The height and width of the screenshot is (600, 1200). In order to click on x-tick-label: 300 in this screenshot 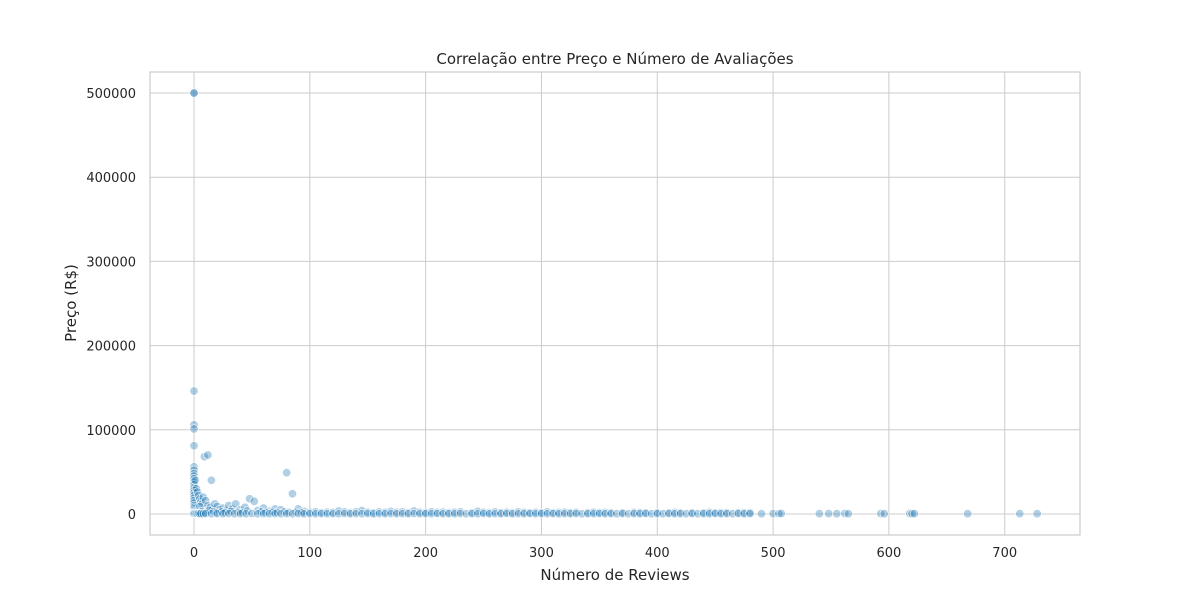, I will do `click(541, 553)`.